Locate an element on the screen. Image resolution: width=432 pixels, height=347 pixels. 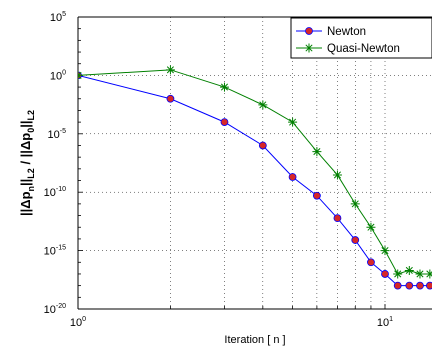
legend-quasi-newton-label: Quasi-Newton is located at coordinates (363, 49).